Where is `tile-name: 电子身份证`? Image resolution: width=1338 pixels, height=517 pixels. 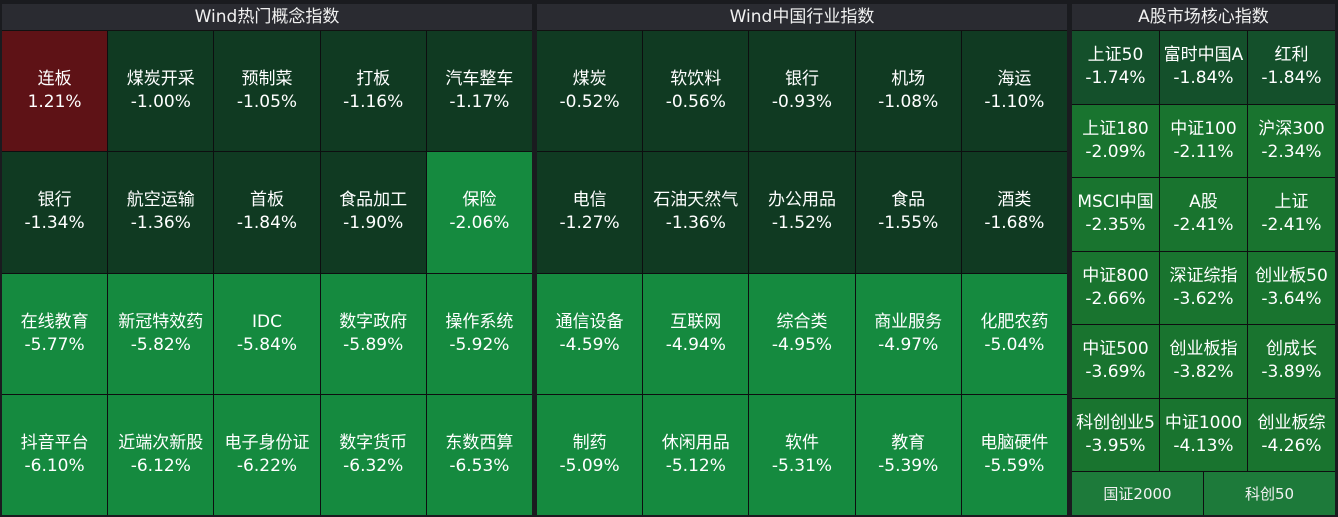
tile-name: 电子身份证 is located at coordinates (267, 442).